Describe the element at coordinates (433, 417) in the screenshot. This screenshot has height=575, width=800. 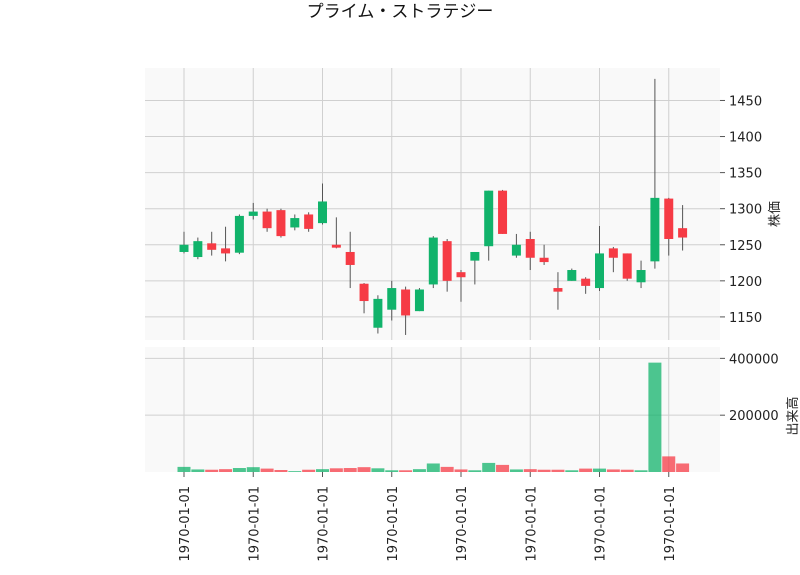
I see `volume-bars` at that location.